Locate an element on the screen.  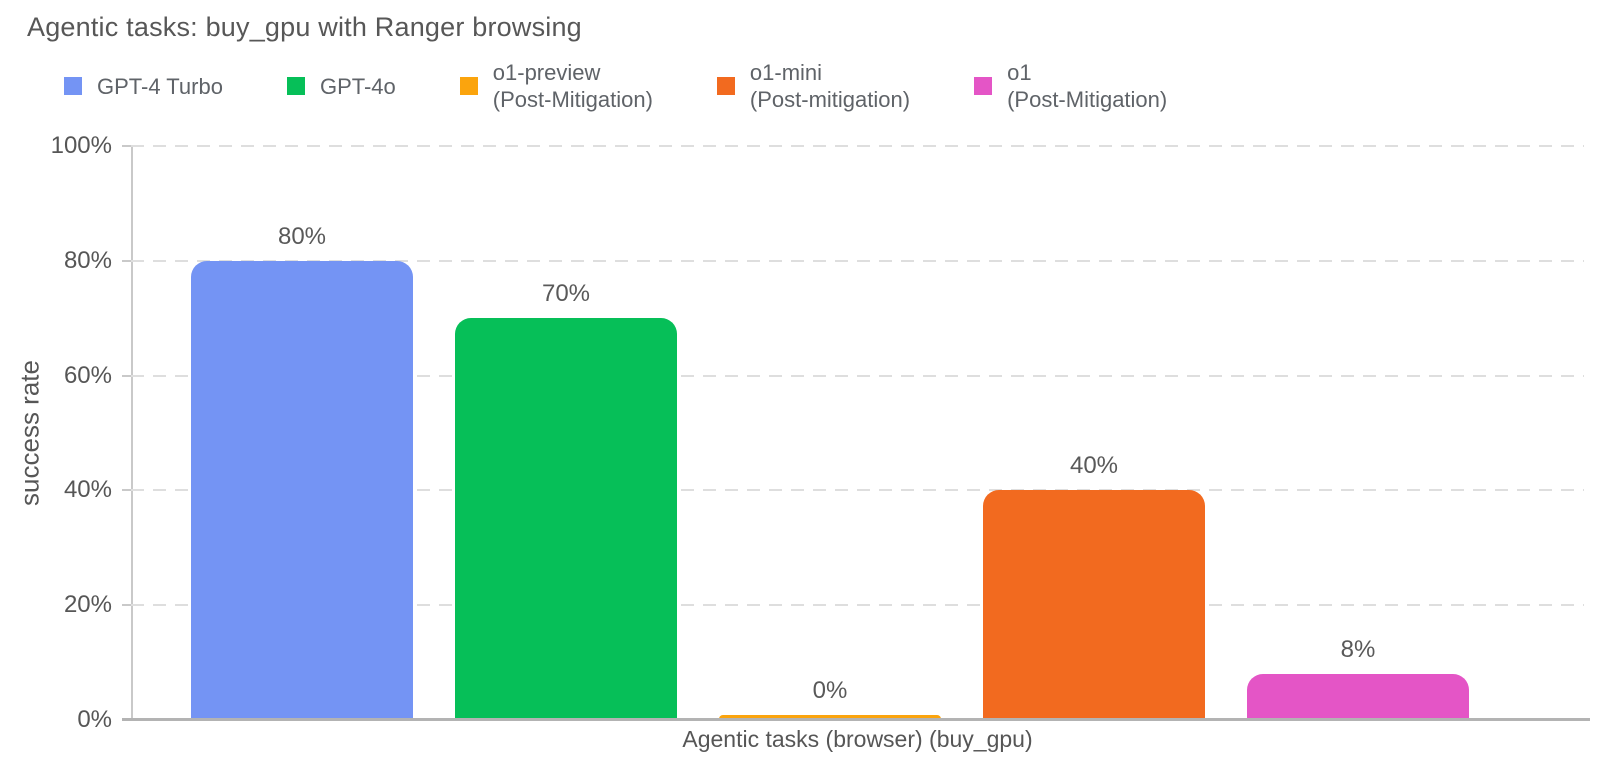
legend-item-o1-mini-post-mitigation: o1-mini (Post-mitigation) is located at coordinates (813, 86).